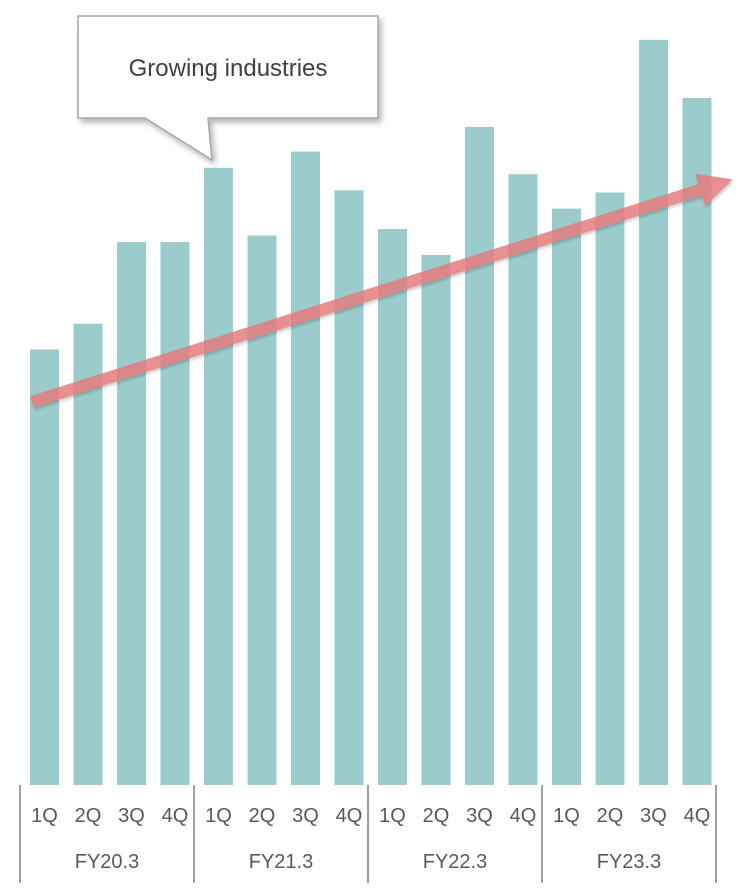  What do you see at coordinates (107, 862) in the screenshot?
I see `fiscal-year-label: FY20.3` at bounding box center [107, 862].